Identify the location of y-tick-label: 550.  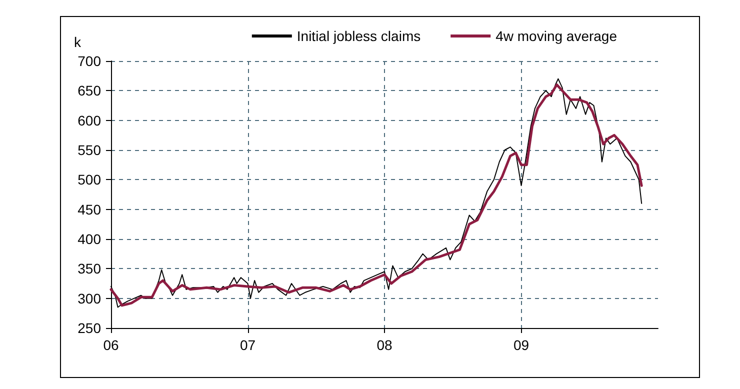
(90, 150).